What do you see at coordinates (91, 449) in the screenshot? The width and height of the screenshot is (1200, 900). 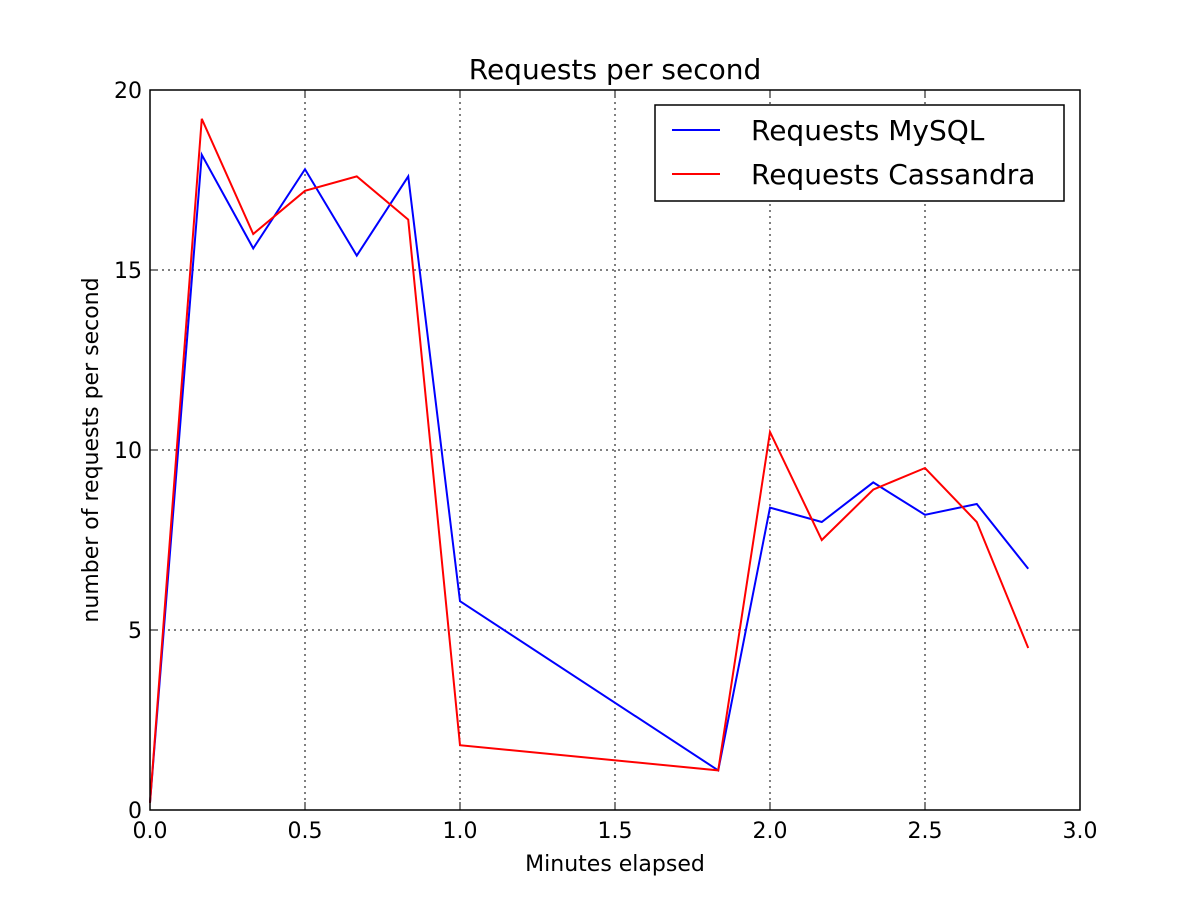 I see `y-axis-label: number of requests per second` at bounding box center [91, 449].